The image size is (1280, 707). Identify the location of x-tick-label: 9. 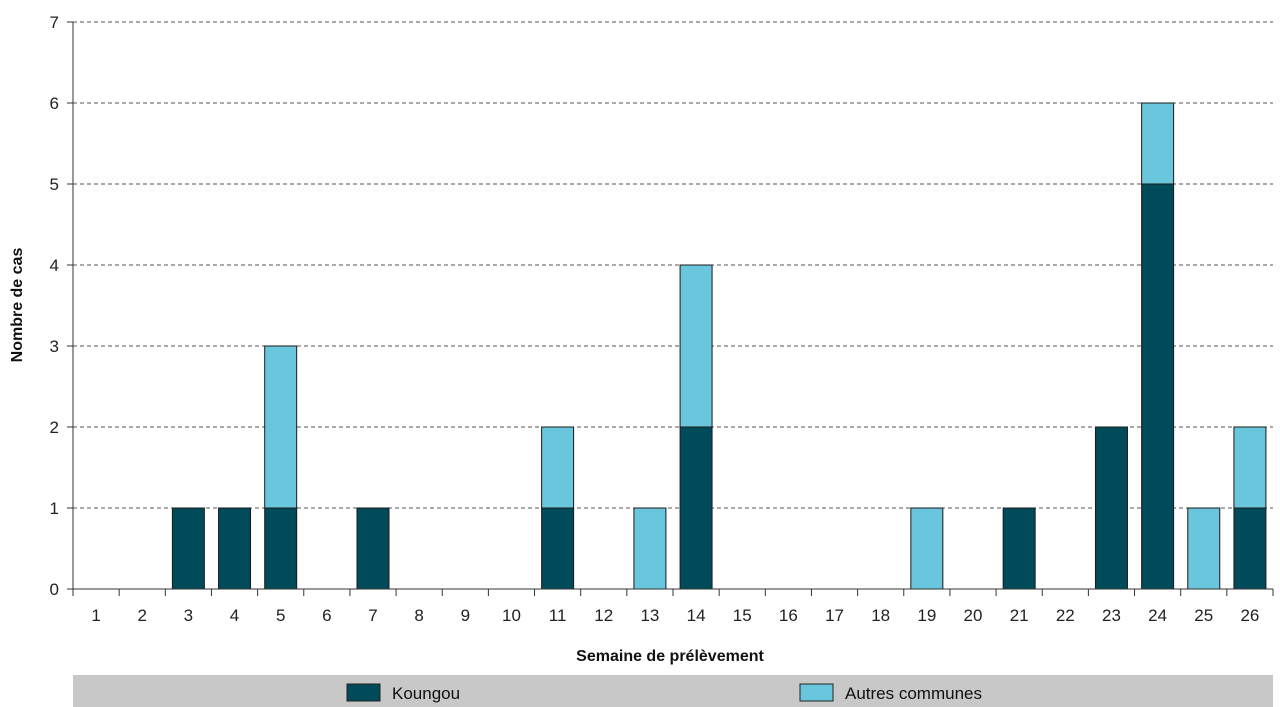
(465, 615).